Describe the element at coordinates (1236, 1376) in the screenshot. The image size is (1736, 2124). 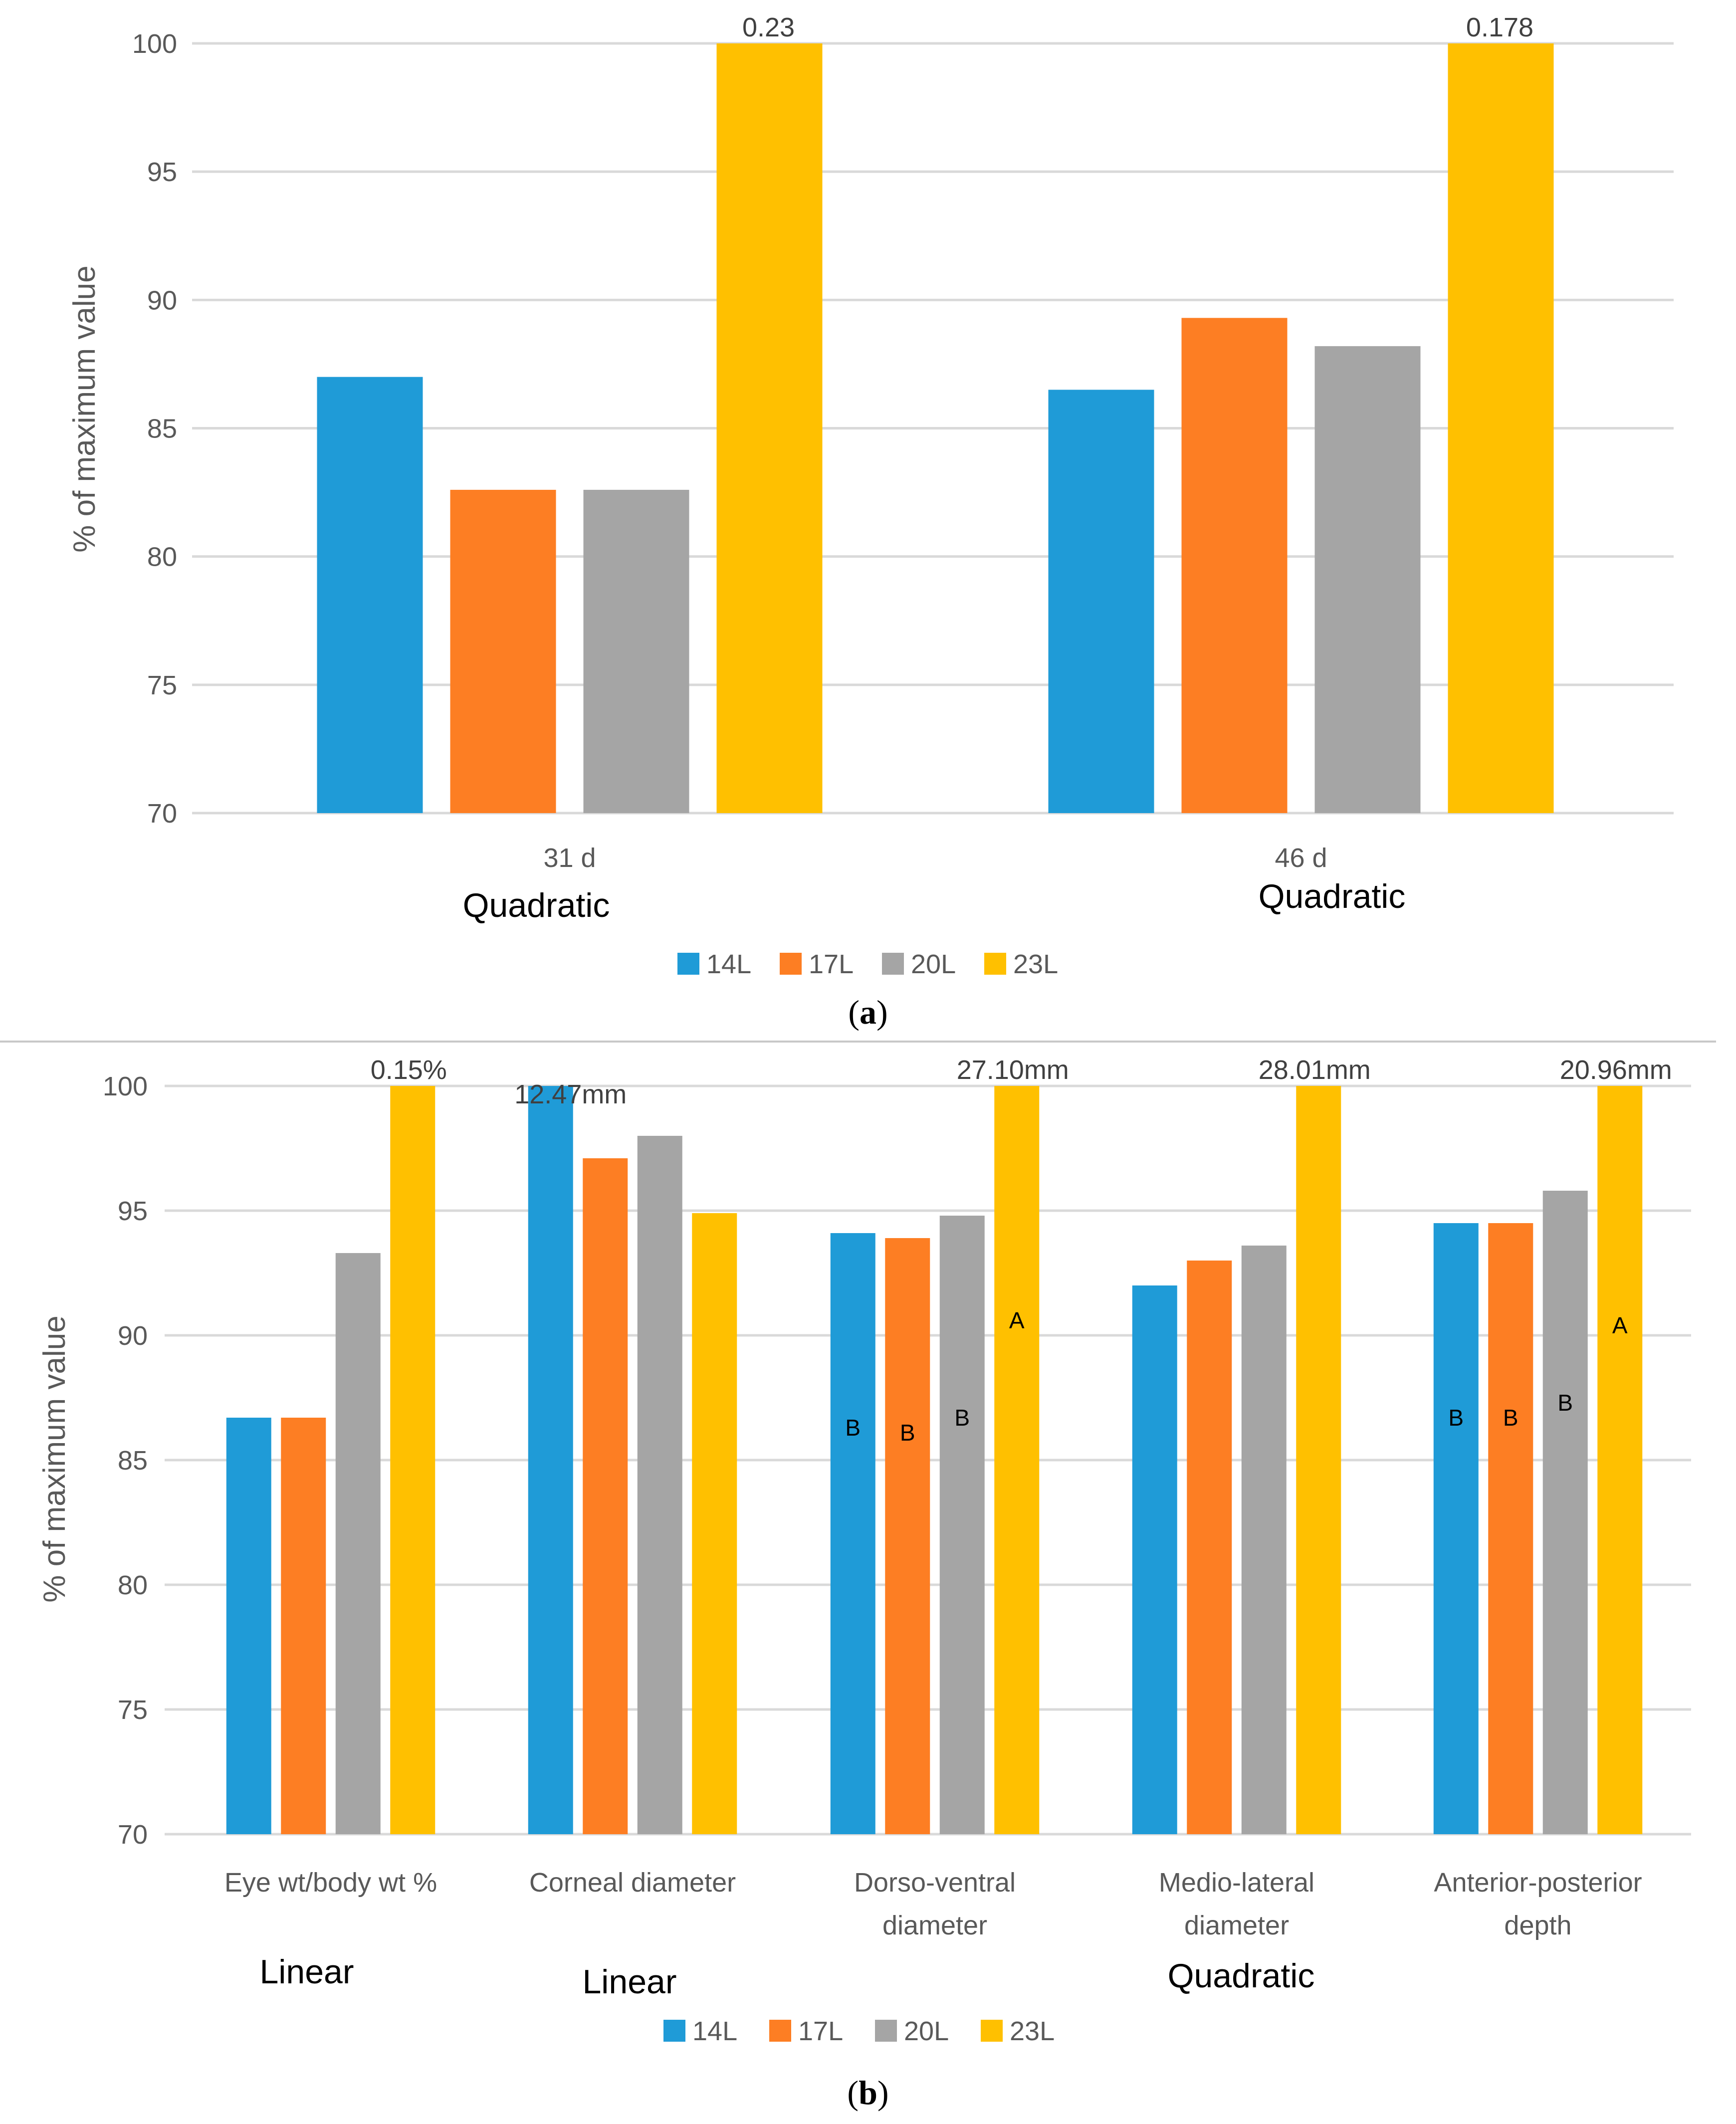
I see `panel-b-significance-letters: B B B A B B B A` at that location.